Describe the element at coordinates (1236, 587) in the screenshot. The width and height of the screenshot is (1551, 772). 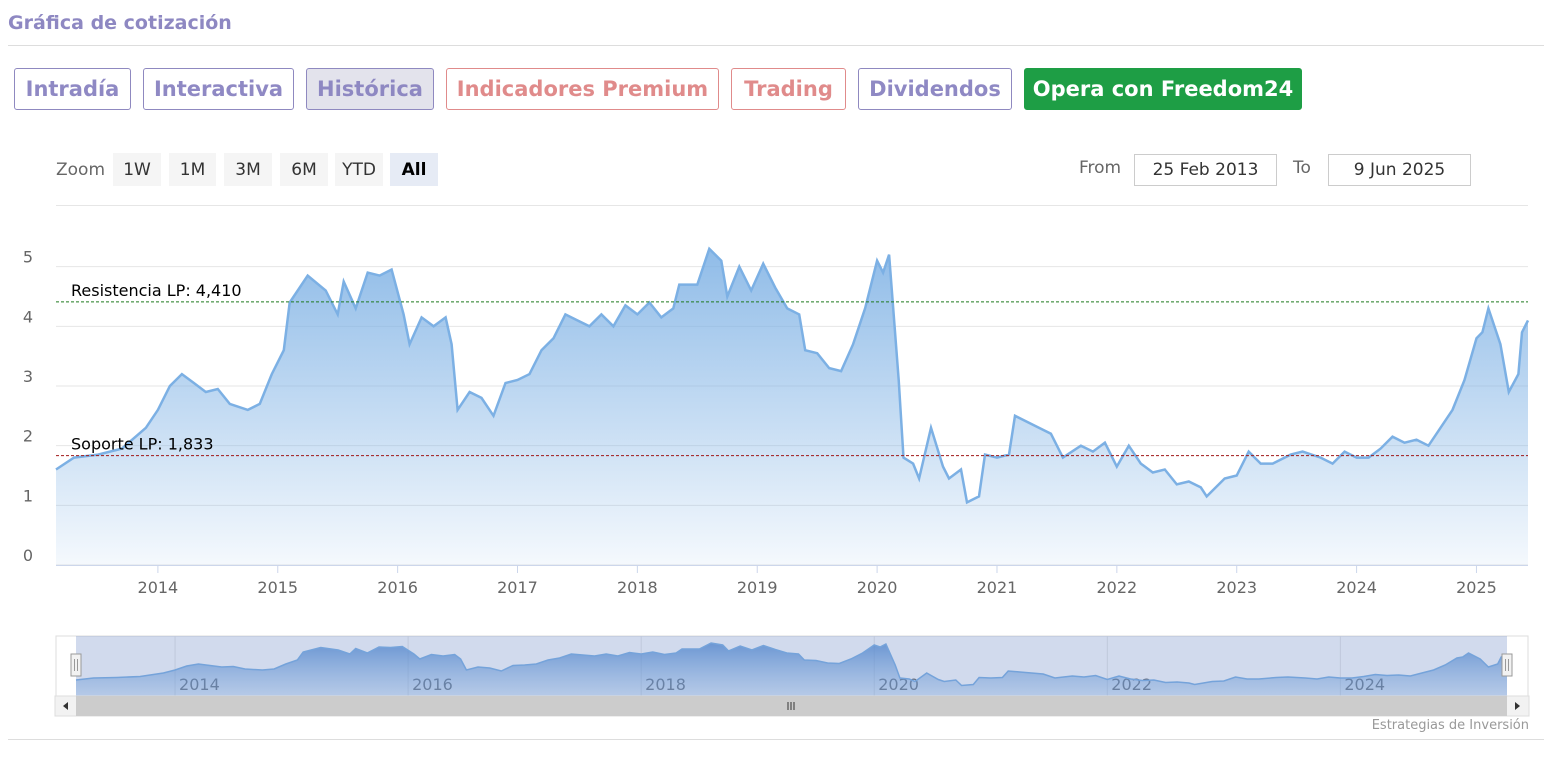
I see `x-tick-label: 2023` at that location.